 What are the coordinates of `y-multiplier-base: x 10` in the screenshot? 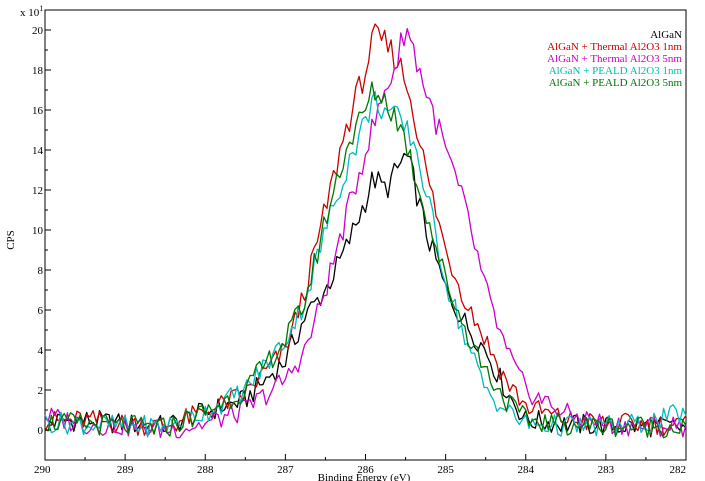 It's located at (30, 13).